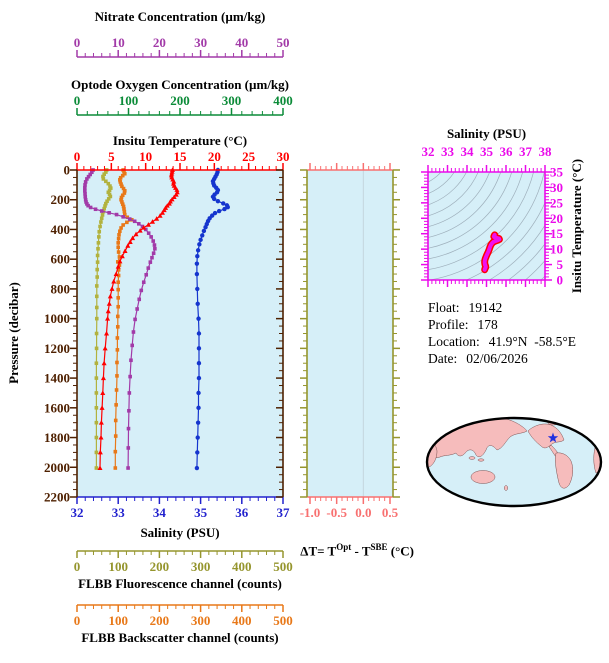  What do you see at coordinates (304, 333) in the screenshot?
I see `delta-t-pressure-left` at bounding box center [304, 333].